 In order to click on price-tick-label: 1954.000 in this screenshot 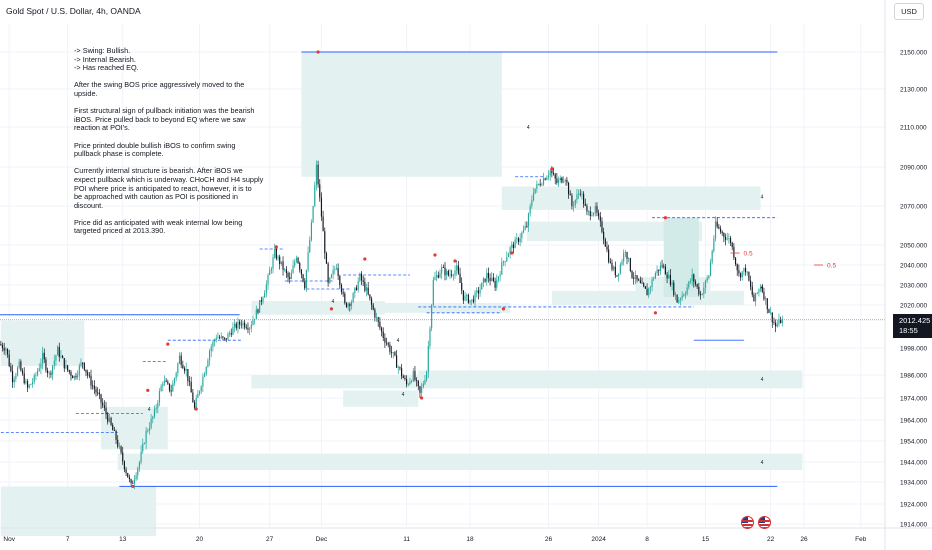, I will do `click(913, 442)`.